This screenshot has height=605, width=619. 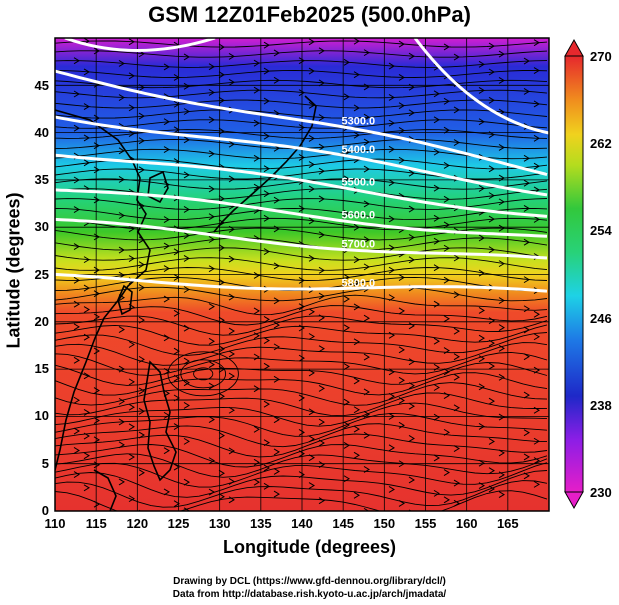 I want to click on lat-tick-label: 10, so click(x=42, y=415).